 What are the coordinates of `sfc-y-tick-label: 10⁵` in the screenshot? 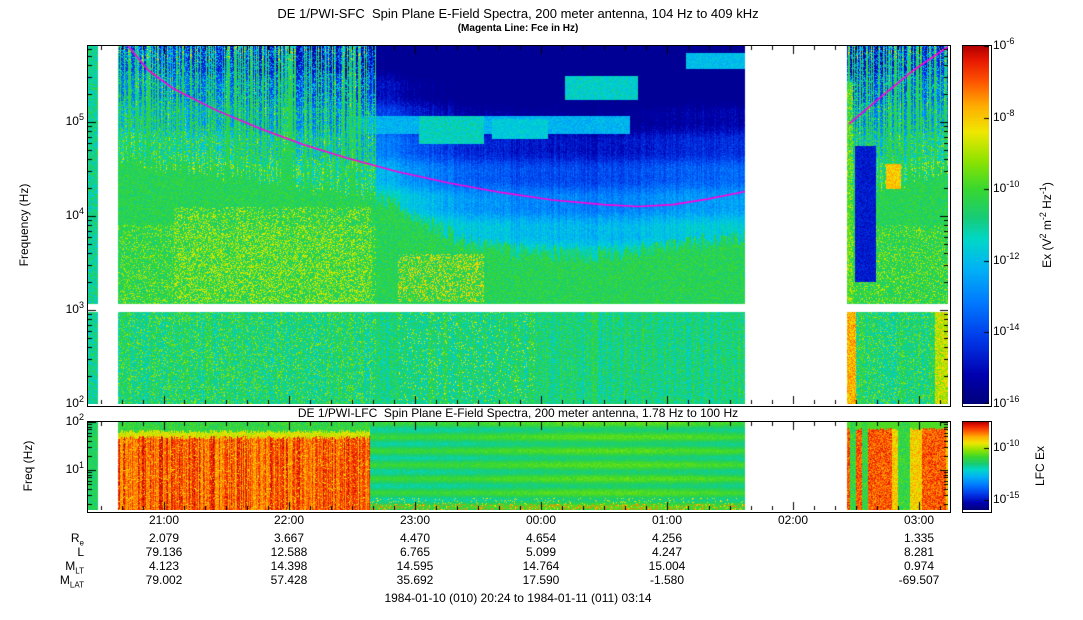 It's located at (74, 120).